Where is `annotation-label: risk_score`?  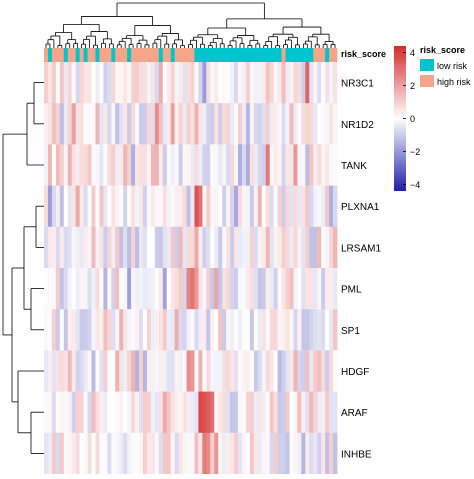
annotation-label: risk_score is located at coordinates (363, 54).